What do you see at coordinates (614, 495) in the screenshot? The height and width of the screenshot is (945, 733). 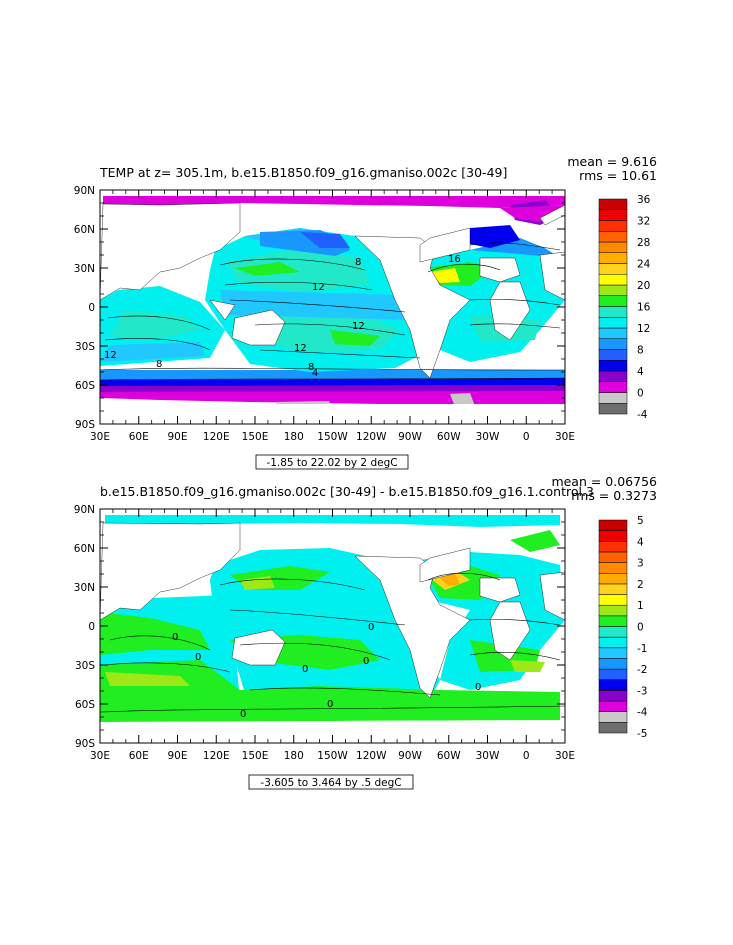 I see `rms-label: rms = 0.3273` at bounding box center [614, 495].